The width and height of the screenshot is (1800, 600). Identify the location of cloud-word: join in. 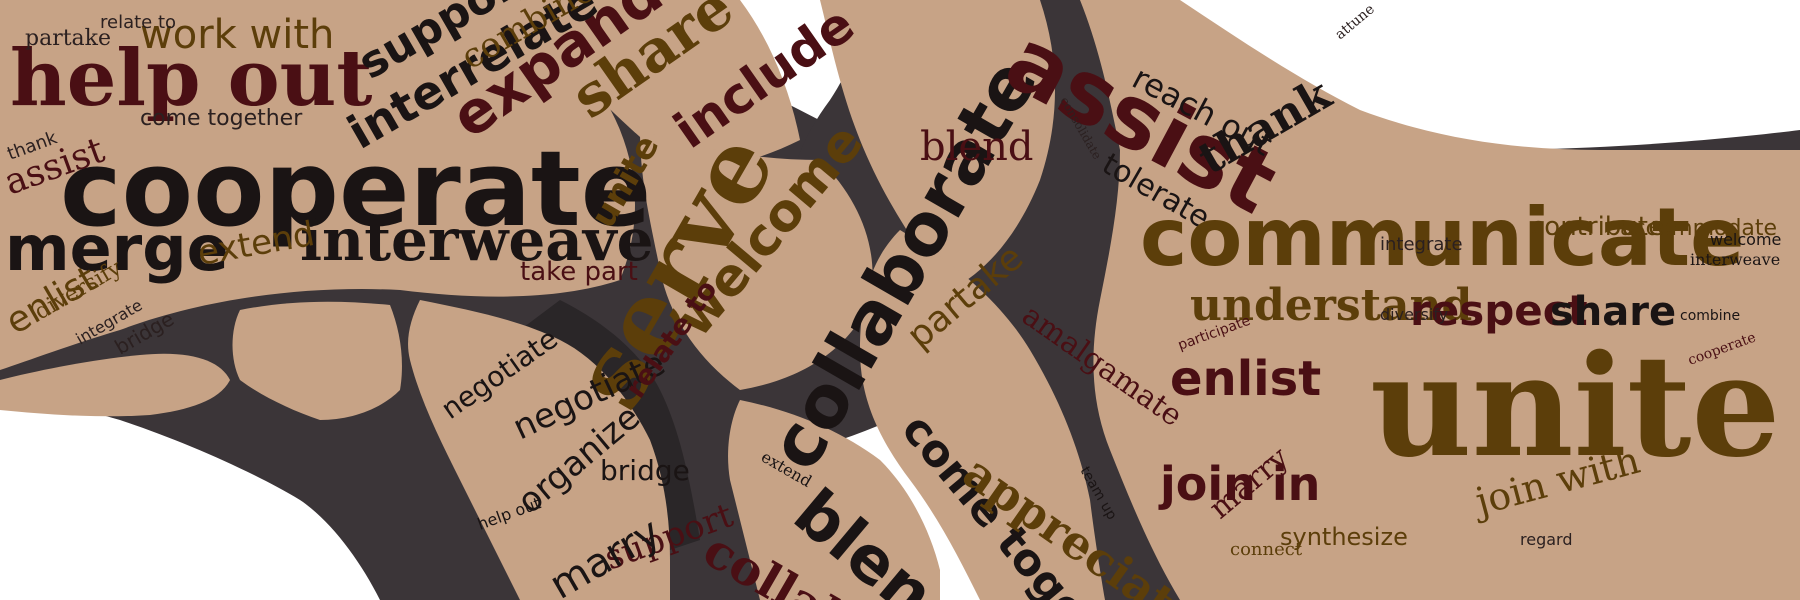
(1239, 484).